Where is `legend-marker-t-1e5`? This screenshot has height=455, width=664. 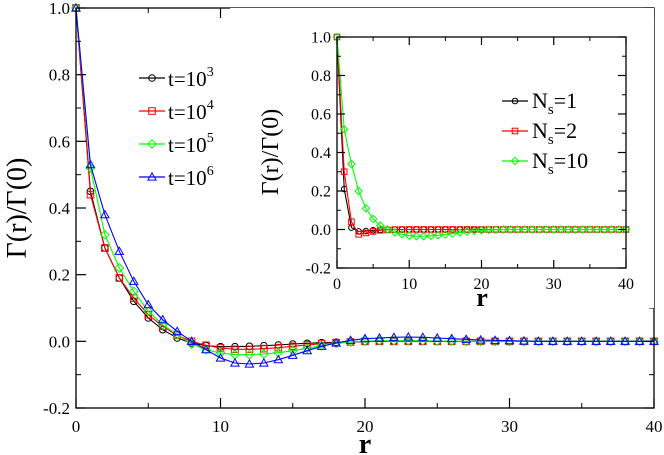 legend-marker-t-1e5 is located at coordinates (152, 144).